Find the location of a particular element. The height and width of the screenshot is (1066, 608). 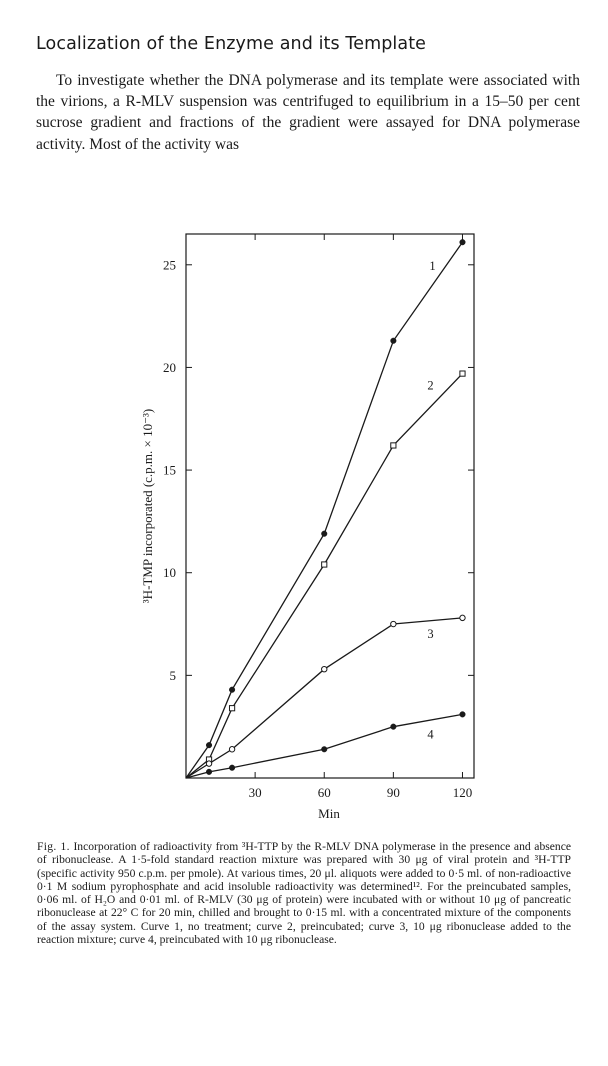

x-axis-title: Min is located at coordinates (329, 813).